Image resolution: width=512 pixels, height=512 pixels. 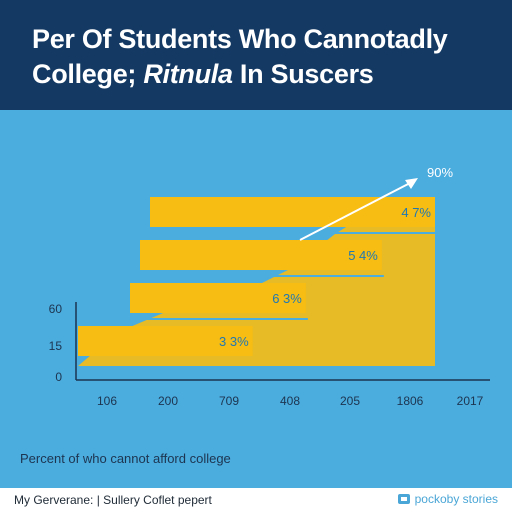 I want to click on y-tick-label-3: 60, so click(x=56, y=309).